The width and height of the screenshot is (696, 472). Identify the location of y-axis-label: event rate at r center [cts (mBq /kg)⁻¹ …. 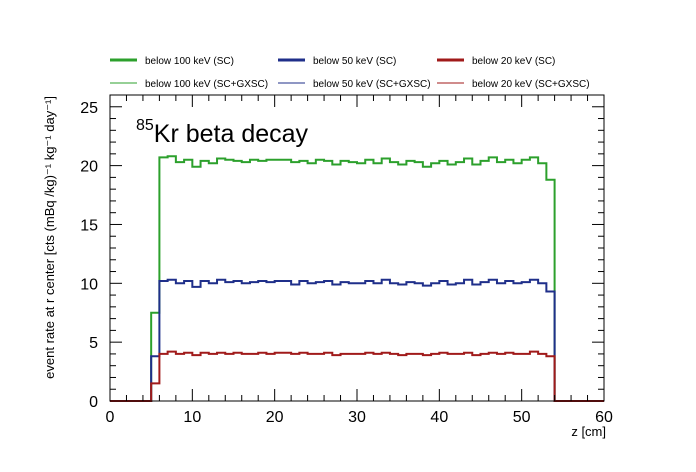
(49, 237).